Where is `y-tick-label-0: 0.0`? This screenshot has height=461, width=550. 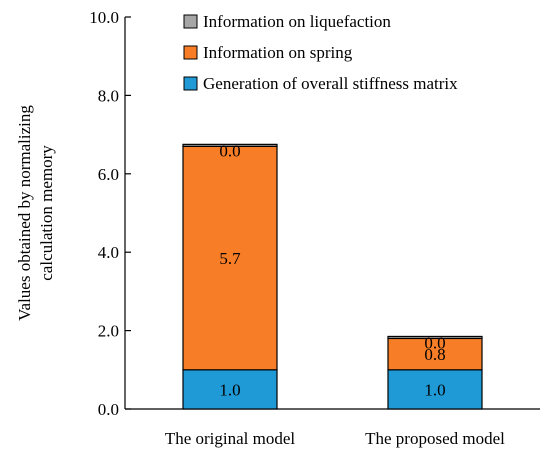
y-tick-label-0: 0.0 is located at coordinates (108, 409).